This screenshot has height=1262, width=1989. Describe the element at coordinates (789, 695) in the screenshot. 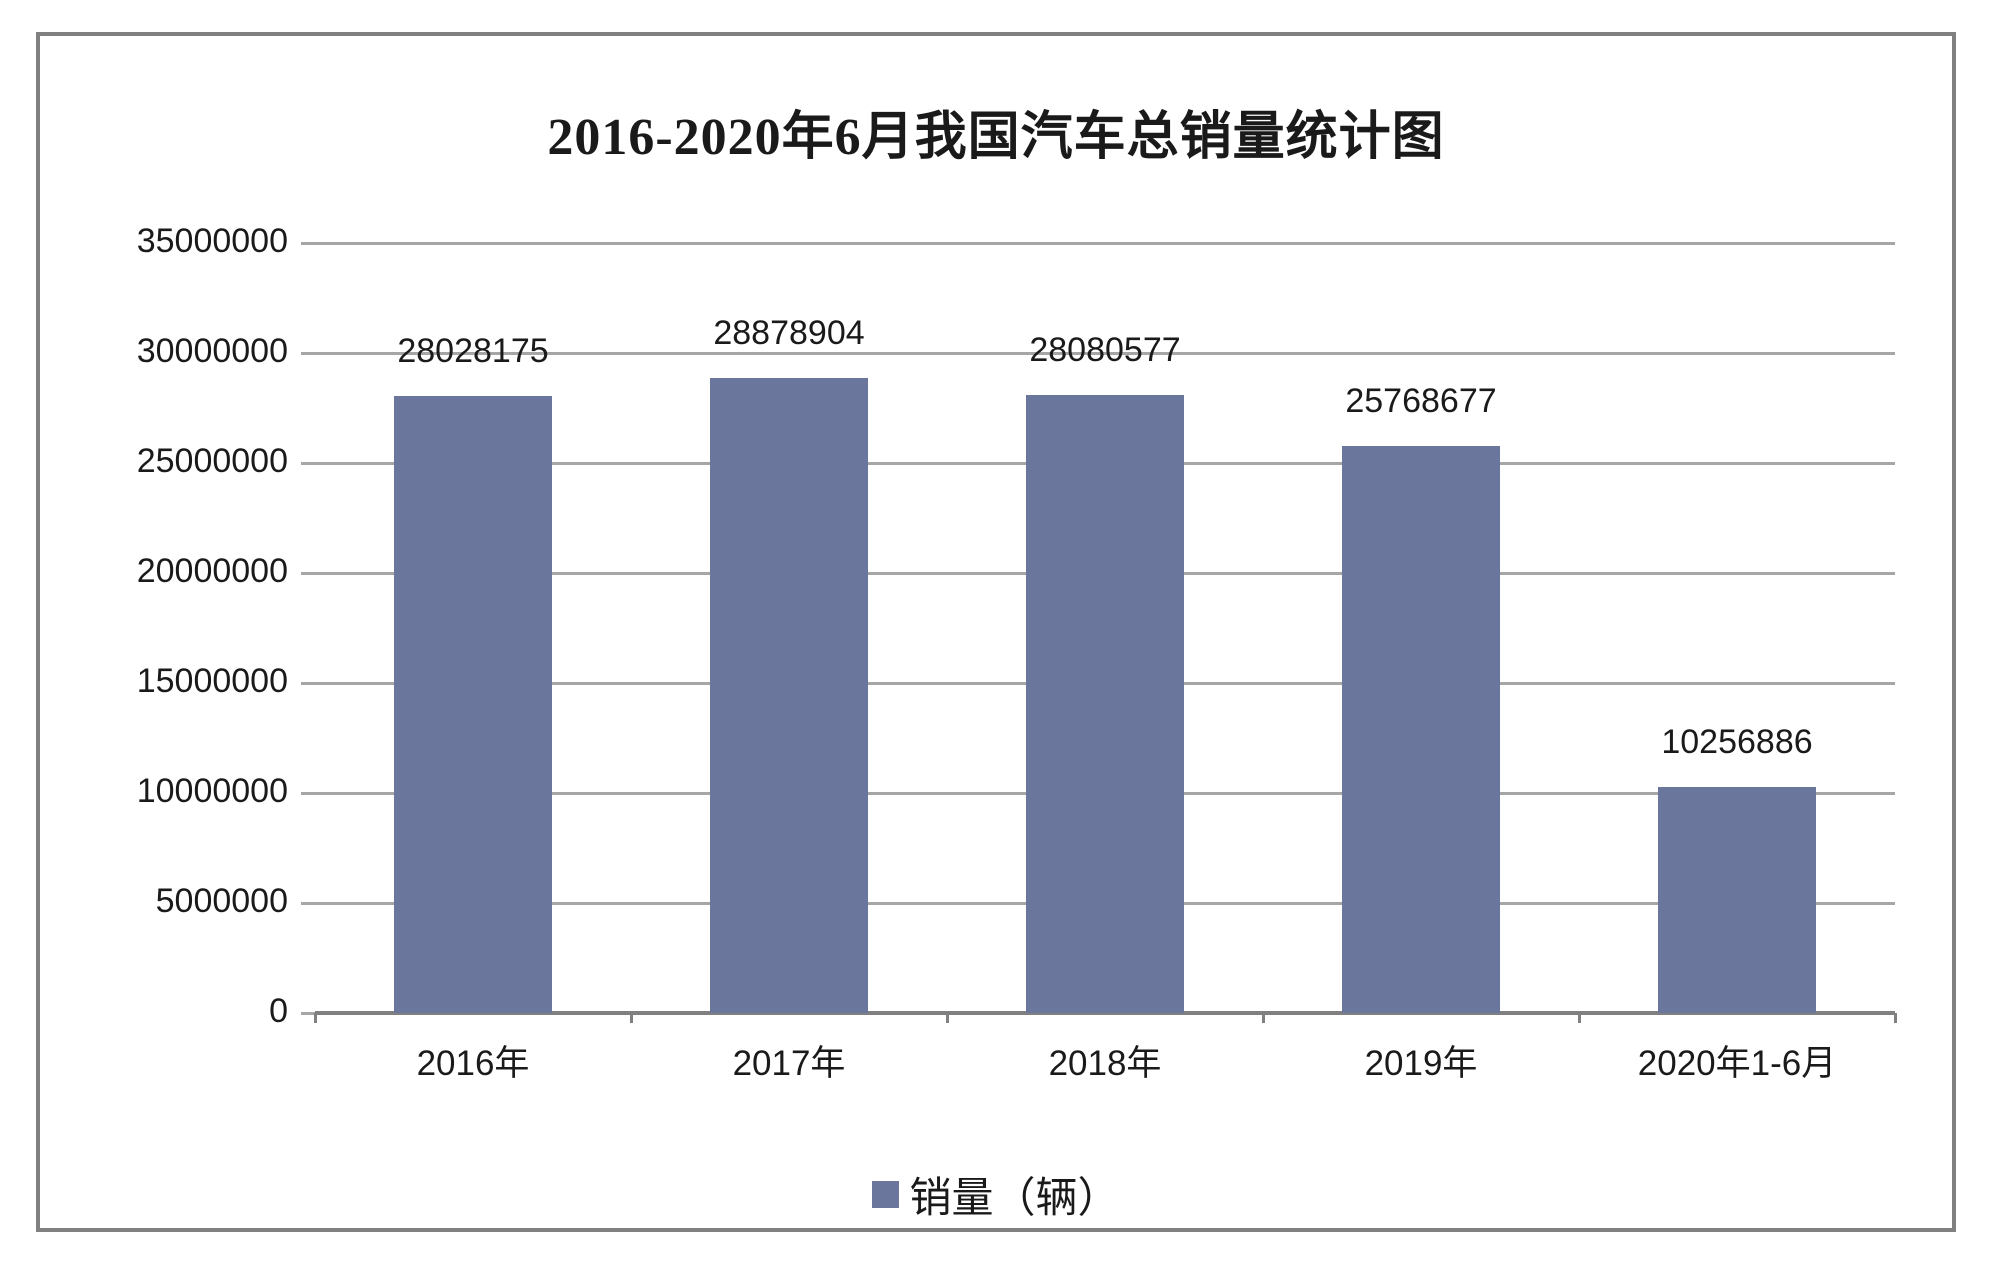

I see `bar-2017年` at that location.